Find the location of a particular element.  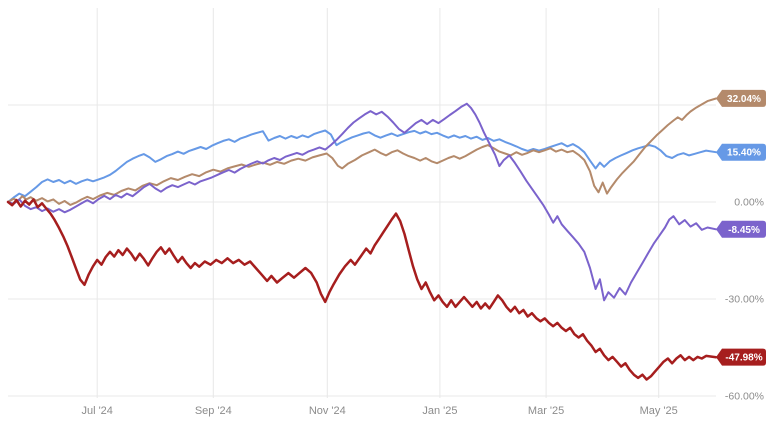

badge-label: 15.40% is located at coordinates (744, 153).